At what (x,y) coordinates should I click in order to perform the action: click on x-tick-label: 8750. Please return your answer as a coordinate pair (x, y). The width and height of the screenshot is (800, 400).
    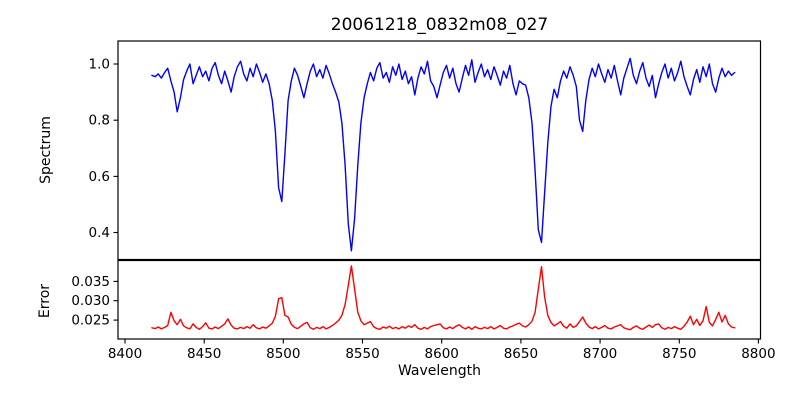
    Looking at the image, I should click on (679, 354).